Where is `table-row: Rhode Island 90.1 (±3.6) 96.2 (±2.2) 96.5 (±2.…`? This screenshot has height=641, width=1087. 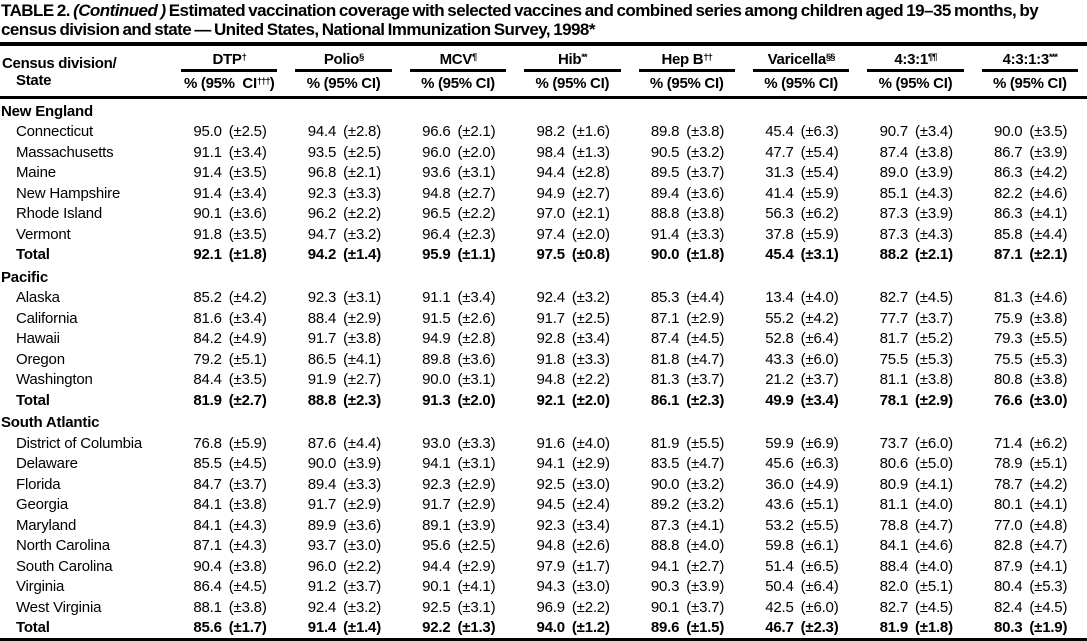
table-row: Rhode Island 90.1 (±3.6) 96.2 (±2.2) 96.5 (±2.… is located at coordinates (543, 214).